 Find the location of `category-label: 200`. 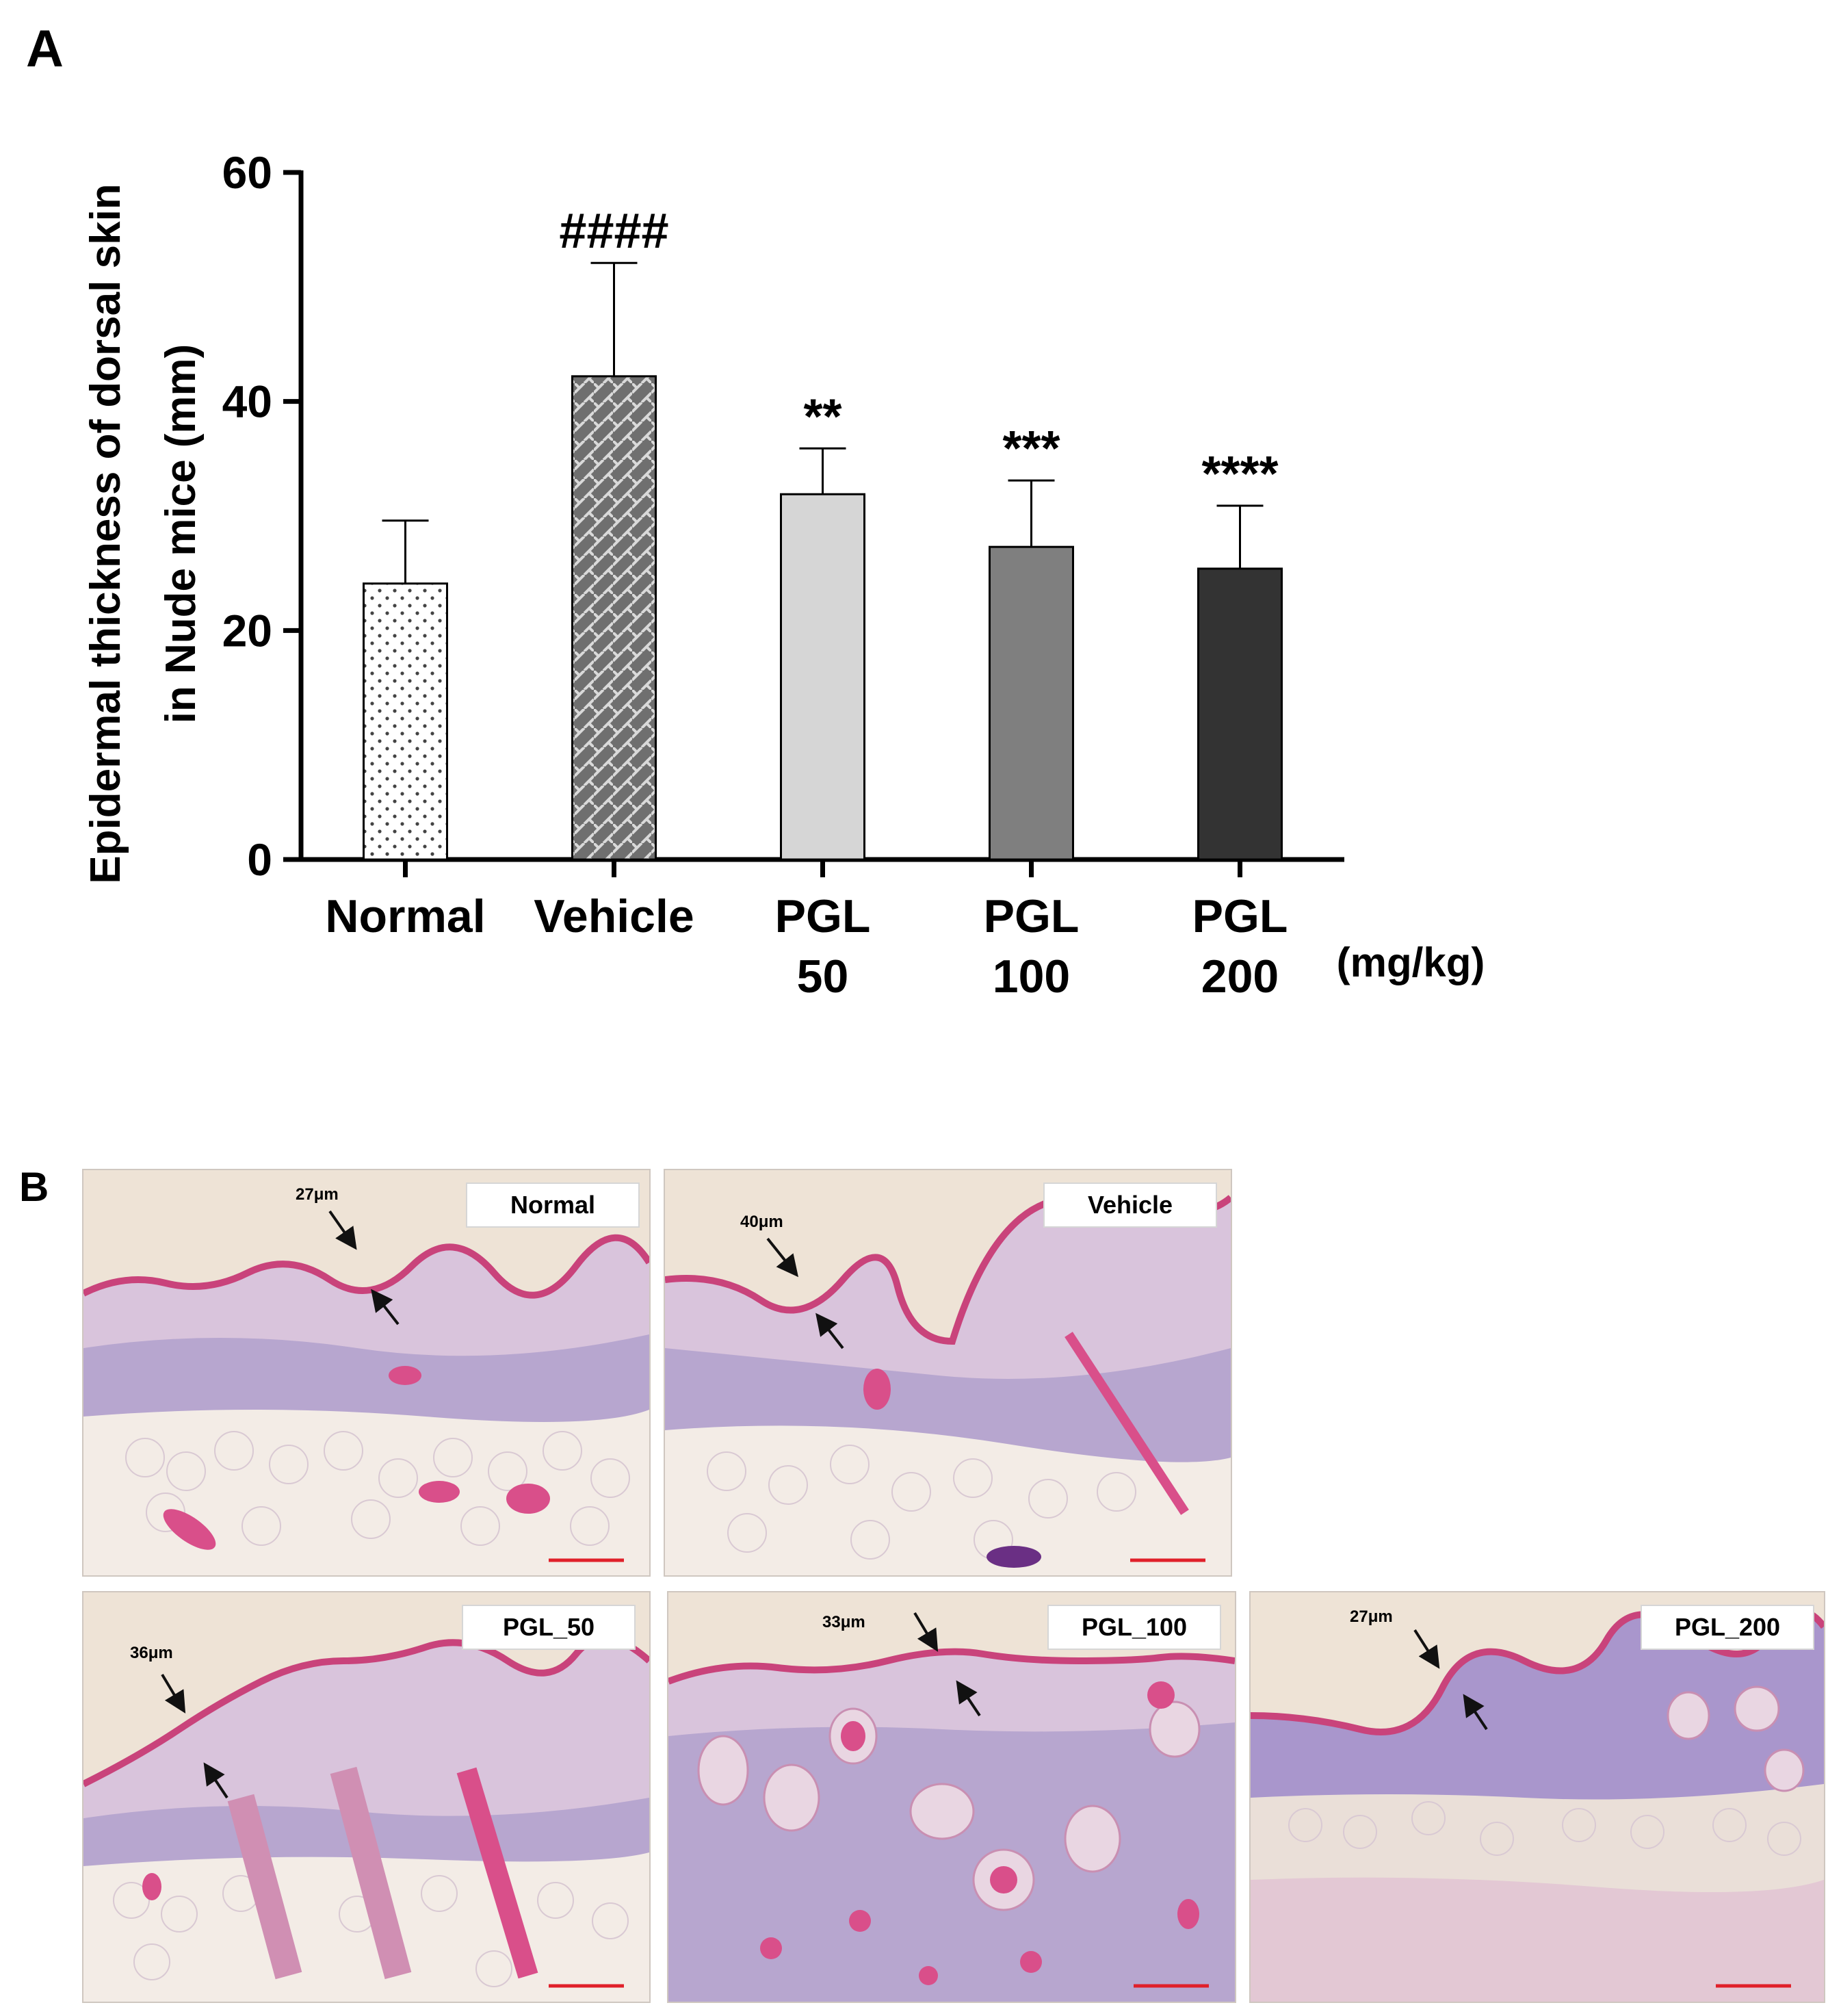

category-label: 200 is located at coordinates (1240, 977).